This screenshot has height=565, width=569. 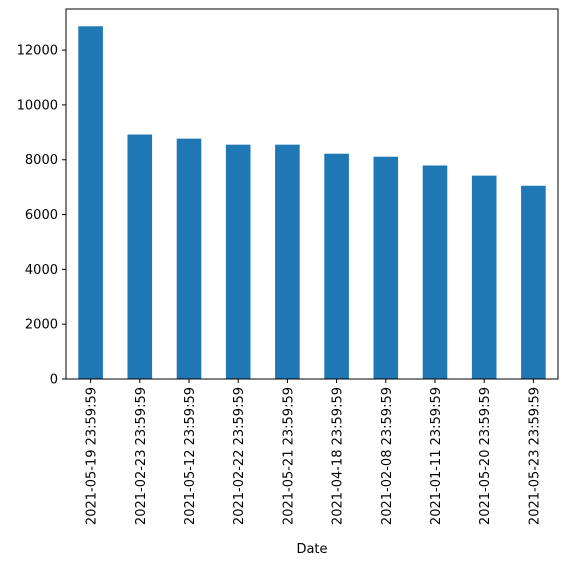 What do you see at coordinates (41, 325) in the screenshot?
I see `y-tick-label: 2000` at bounding box center [41, 325].